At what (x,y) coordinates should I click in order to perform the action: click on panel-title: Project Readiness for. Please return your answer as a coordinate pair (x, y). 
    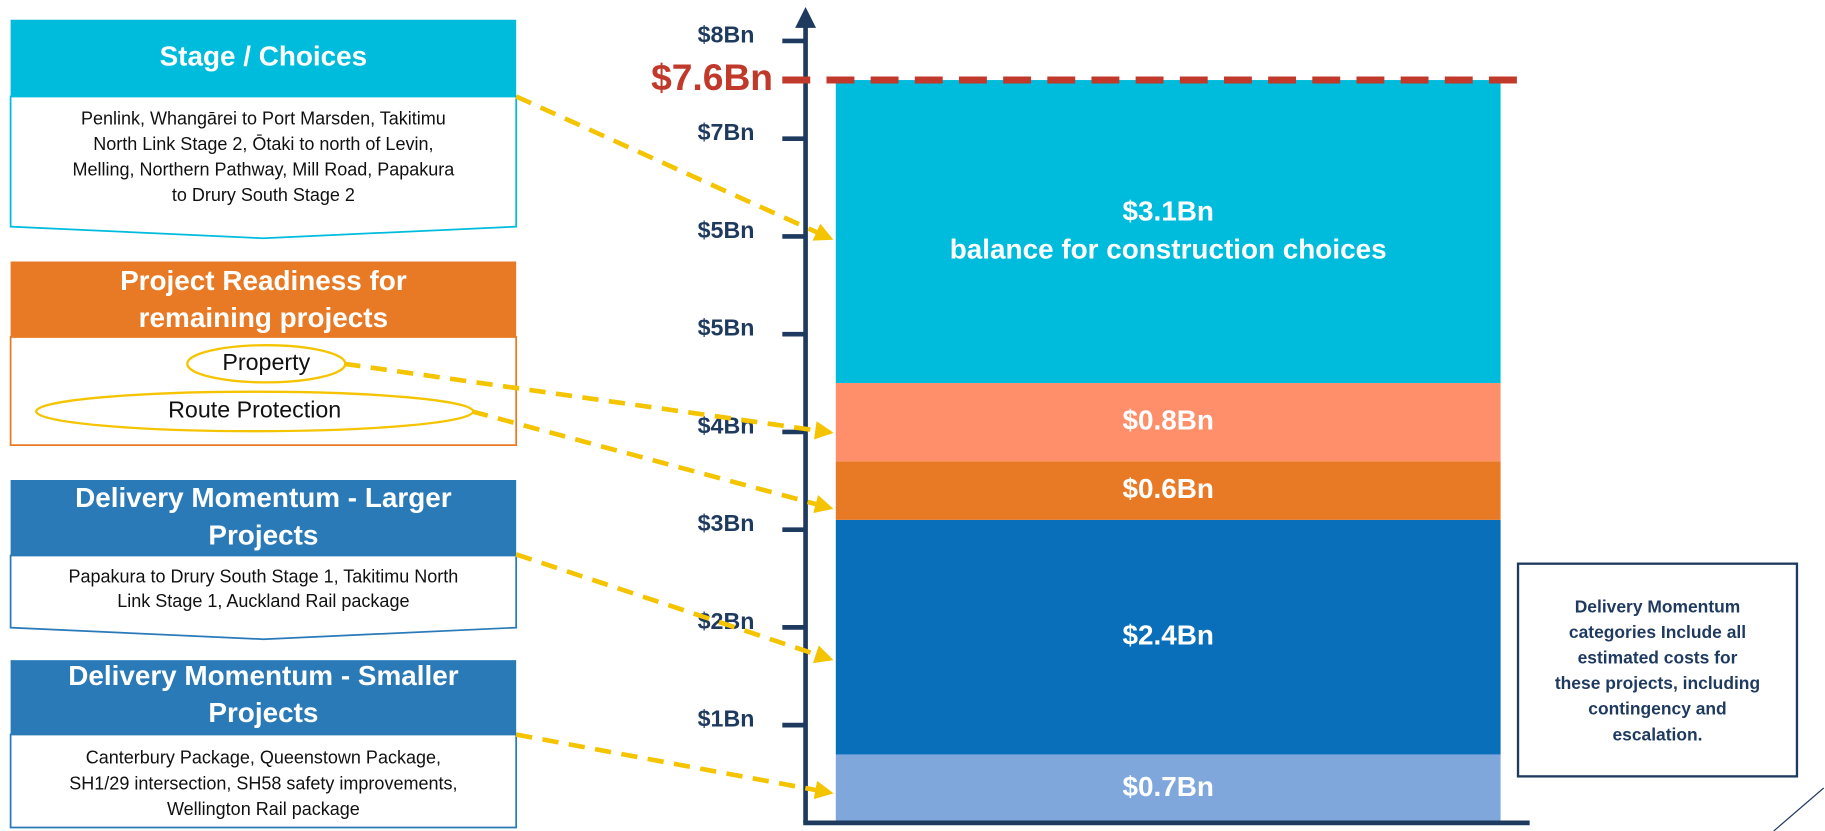
    Looking at the image, I should click on (263, 280).